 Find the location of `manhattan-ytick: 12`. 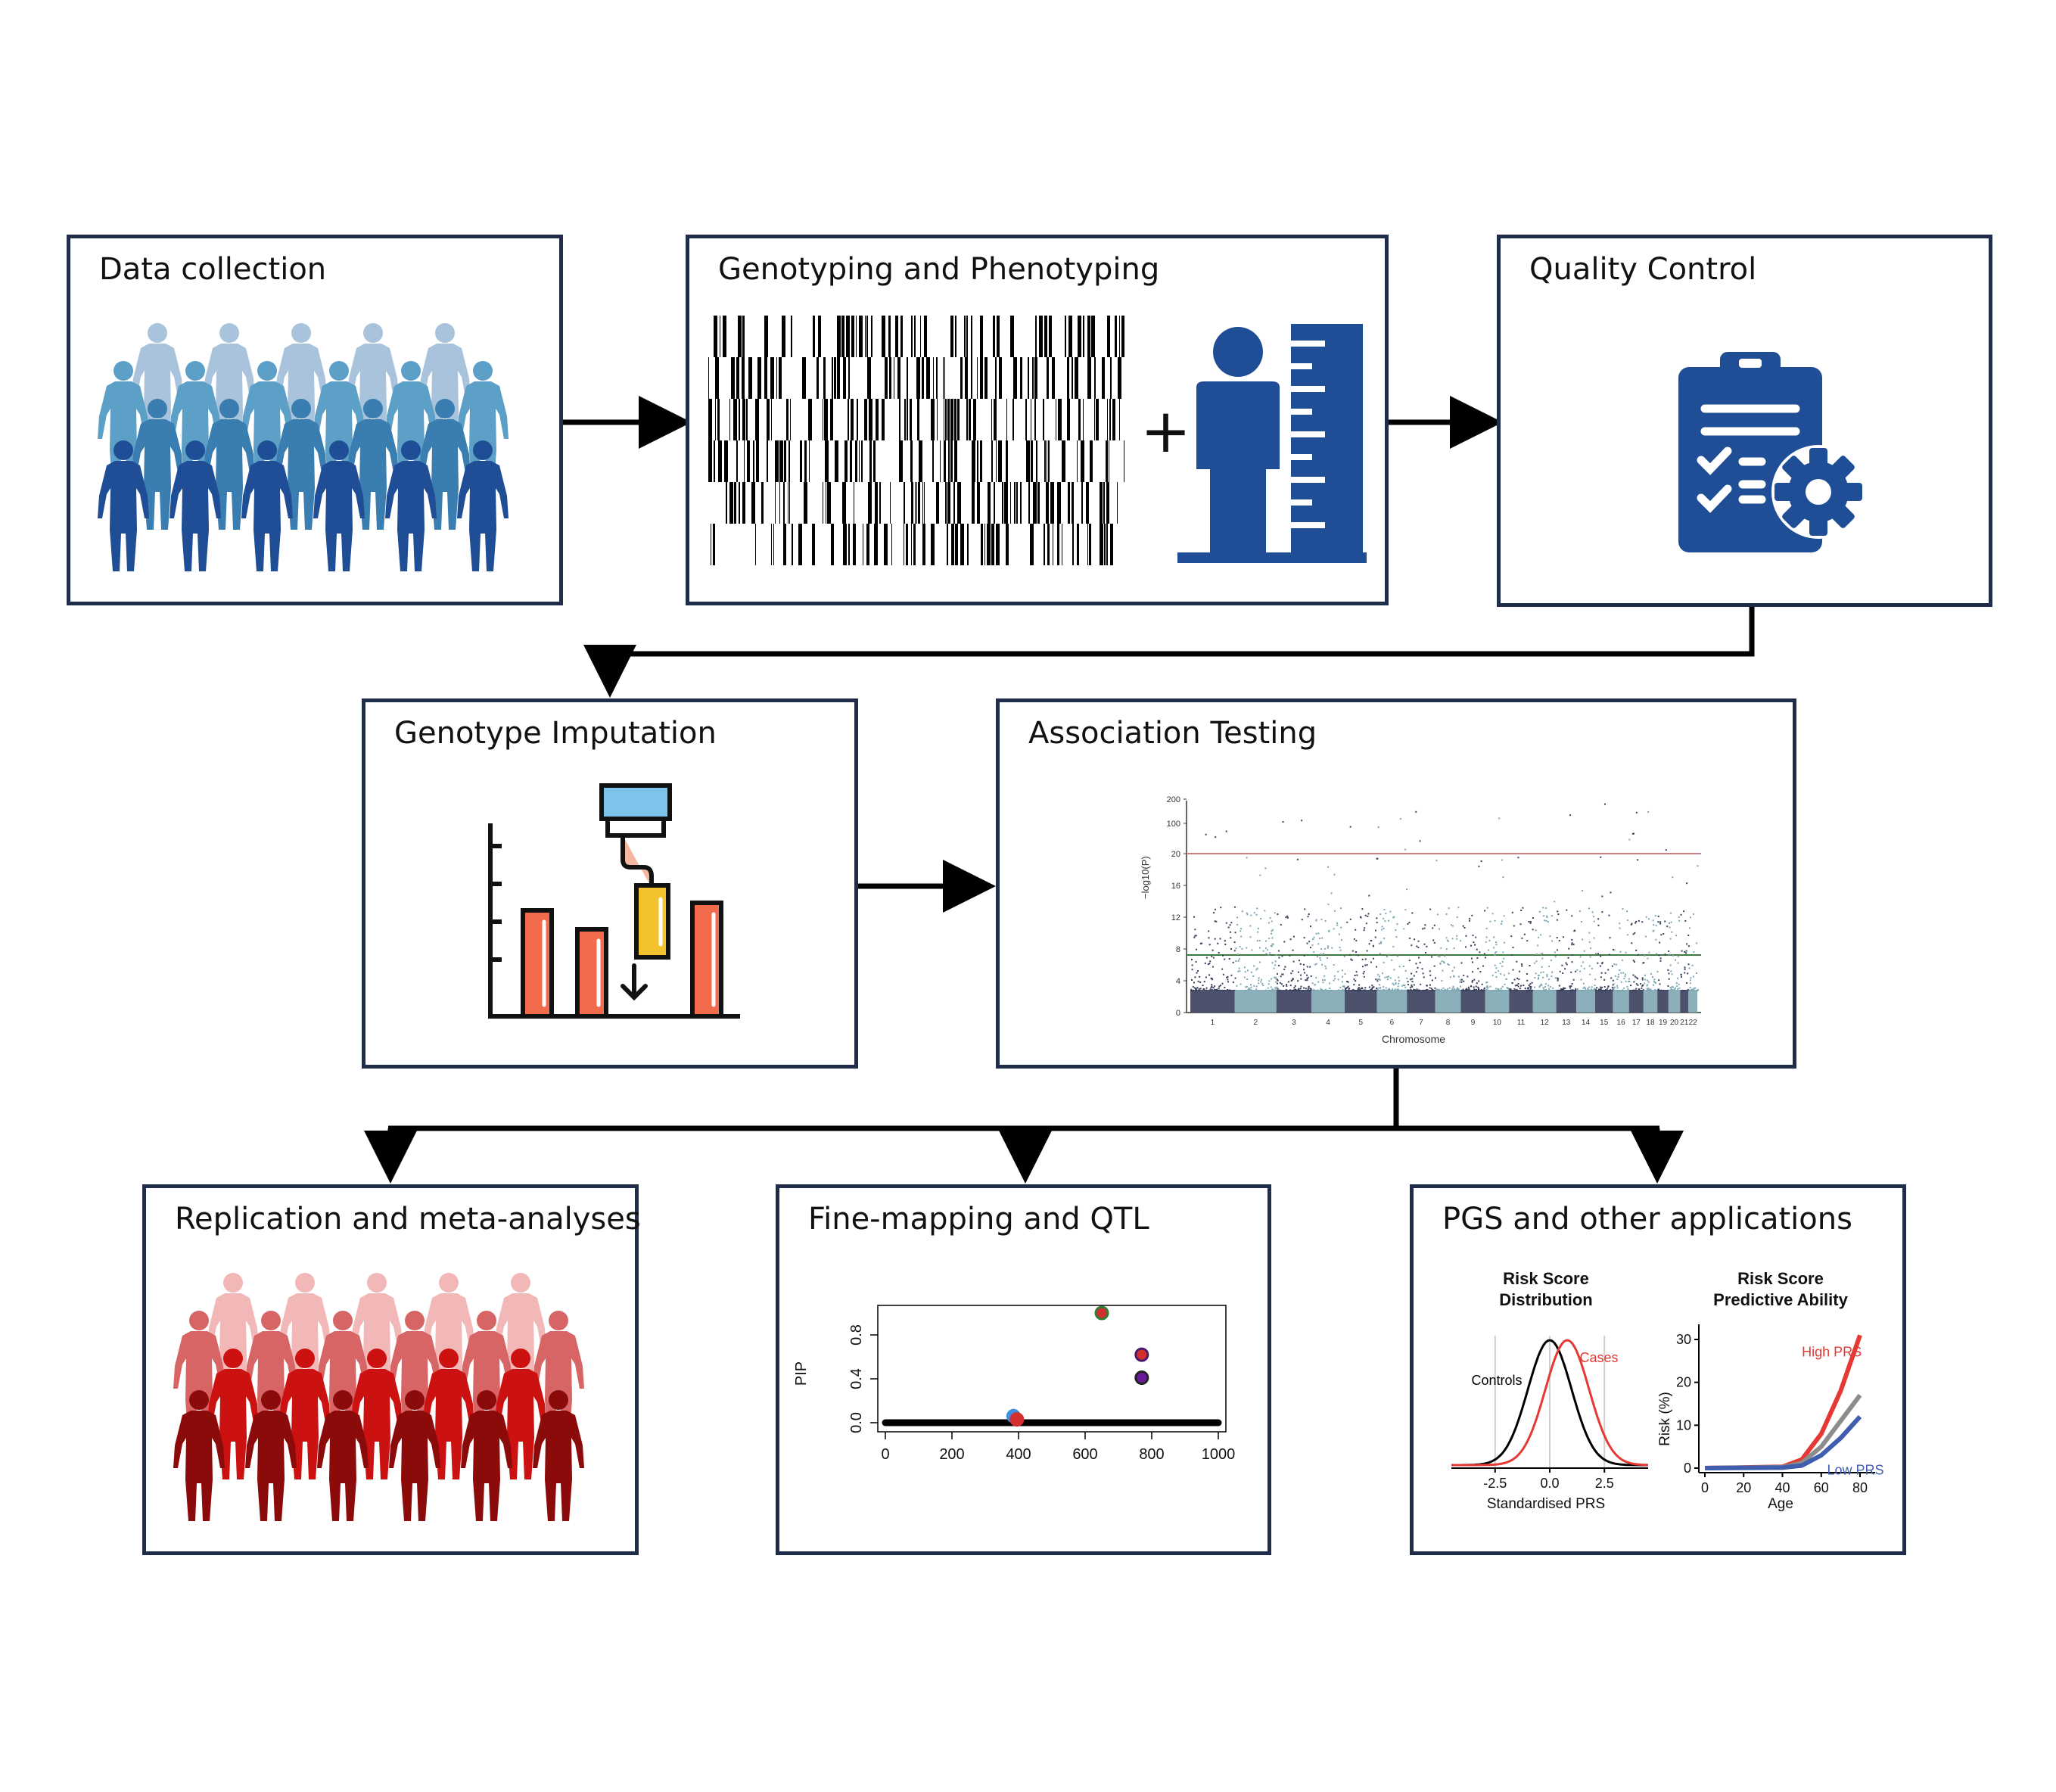

manhattan-ytick: 12 is located at coordinates (1175, 917).